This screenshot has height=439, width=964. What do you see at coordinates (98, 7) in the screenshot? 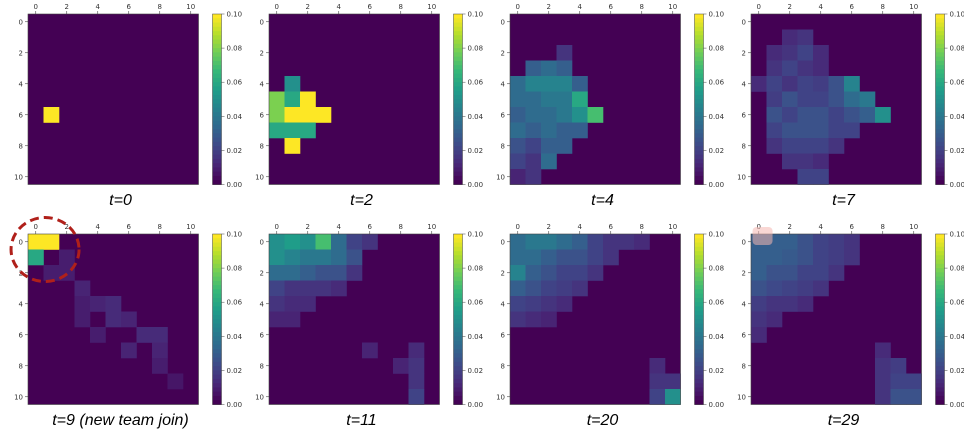
I see `x-tick-label: 4` at bounding box center [98, 7].